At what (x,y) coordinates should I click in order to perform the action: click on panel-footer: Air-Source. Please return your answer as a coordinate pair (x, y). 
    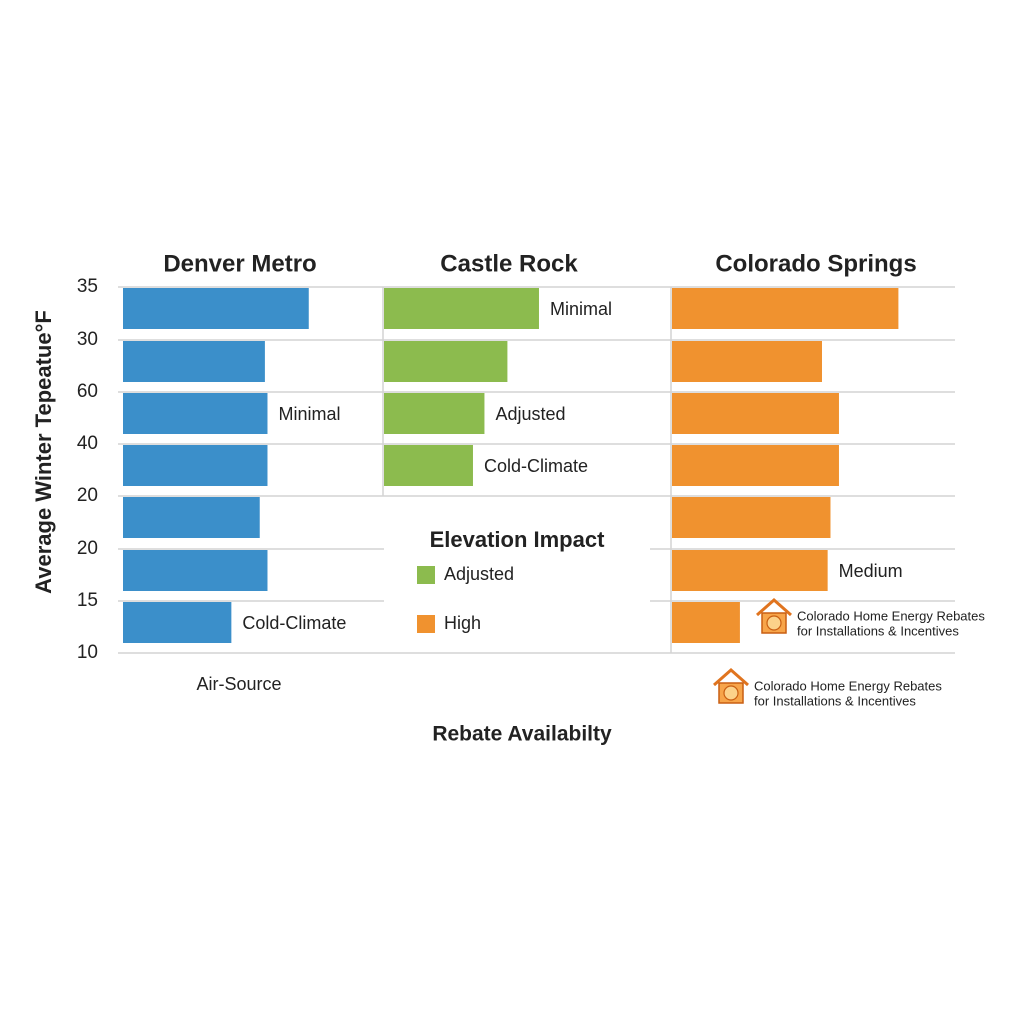
    Looking at the image, I should click on (238, 684).